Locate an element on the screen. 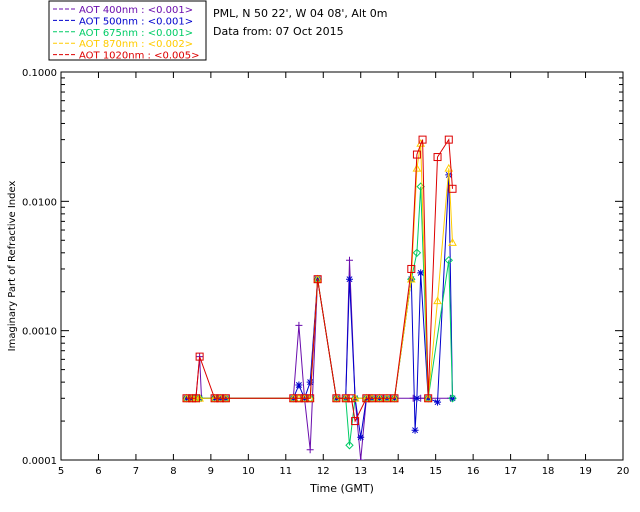 This screenshot has height=512, width=640. x-tick-label: 5 is located at coordinates (61, 471).